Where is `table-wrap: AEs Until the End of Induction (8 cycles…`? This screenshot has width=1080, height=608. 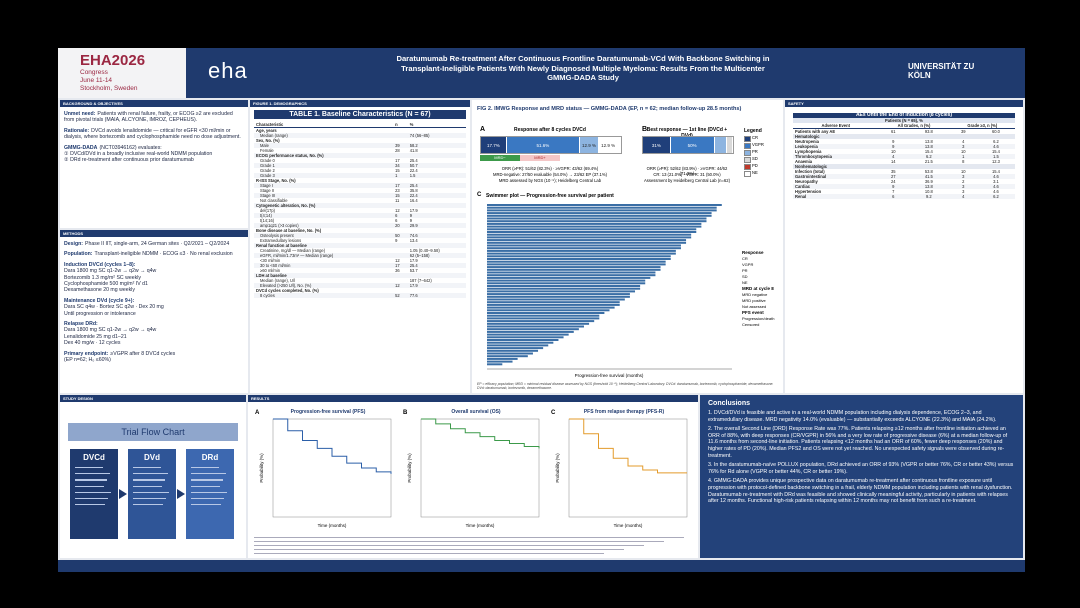 table-wrap: AEs Until the End of Induction (8 cycles… is located at coordinates (904, 156).